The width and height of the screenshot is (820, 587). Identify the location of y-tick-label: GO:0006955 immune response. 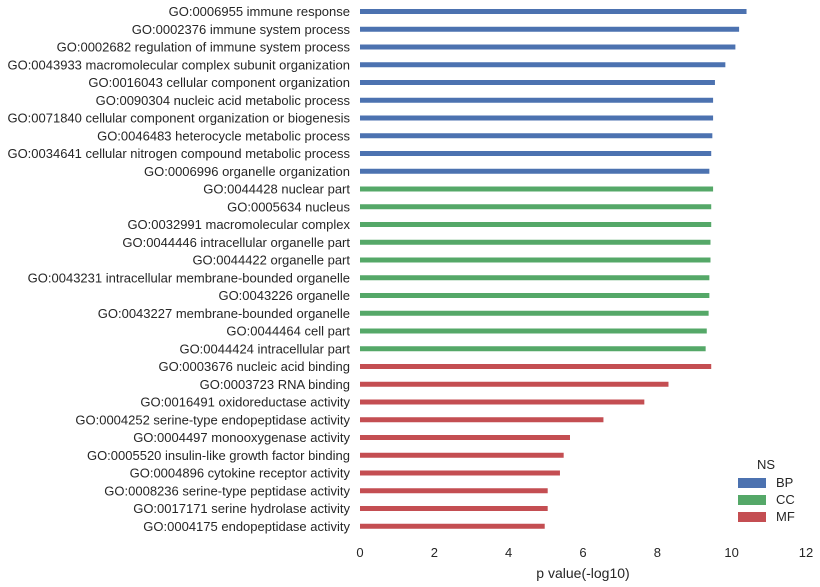
(259, 11).